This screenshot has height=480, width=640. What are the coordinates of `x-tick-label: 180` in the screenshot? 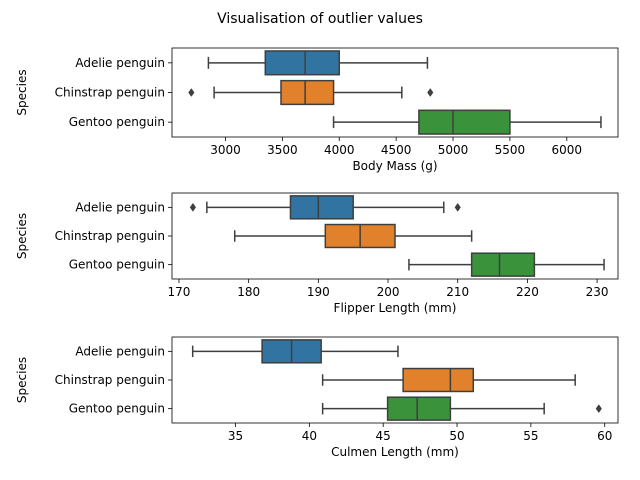 It's located at (248, 292).